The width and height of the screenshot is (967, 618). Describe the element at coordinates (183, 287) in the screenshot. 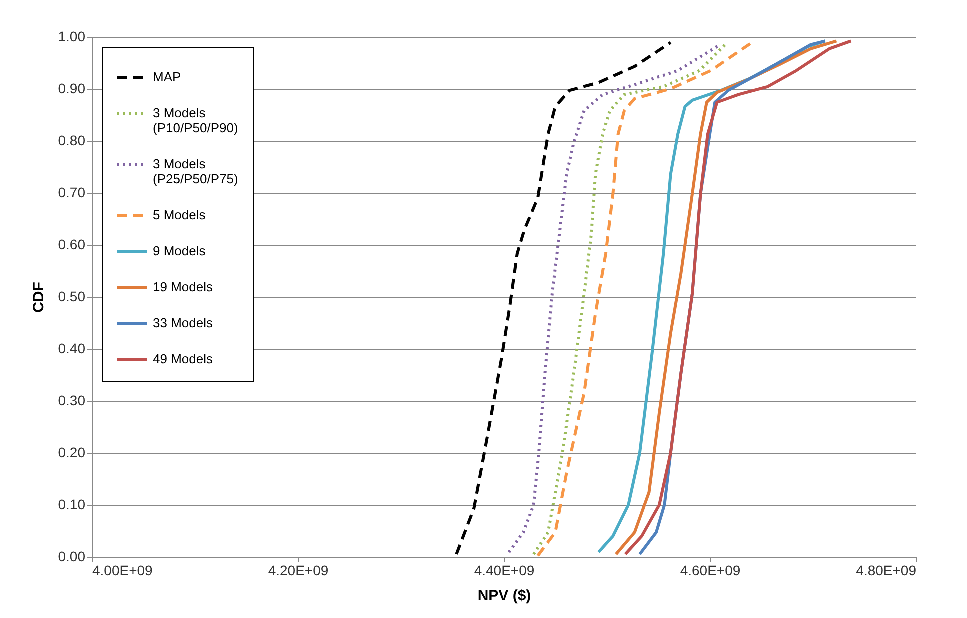

I see `legend-label: 19 Models` at that location.